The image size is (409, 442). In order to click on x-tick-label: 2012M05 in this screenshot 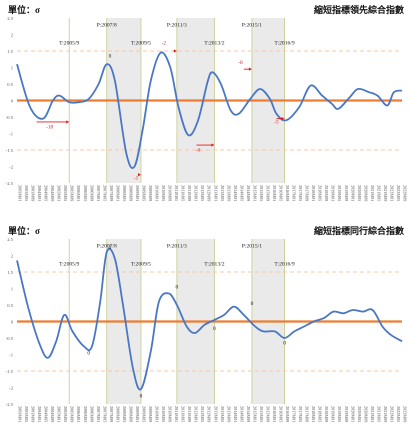, I will do `click(202, 193)`.